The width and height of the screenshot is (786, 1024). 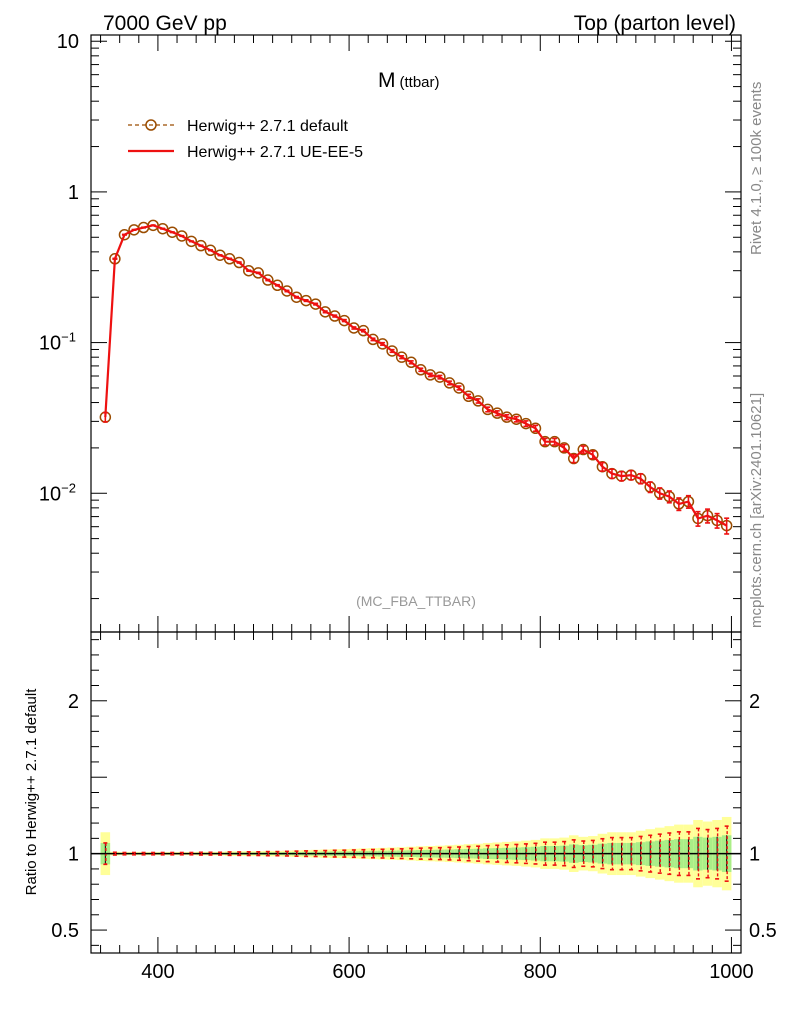 What do you see at coordinates (31, 792) in the screenshot?
I see `ratio-y-axis-label: Ratio to Herwig++ 2.7.1 default` at bounding box center [31, 792].